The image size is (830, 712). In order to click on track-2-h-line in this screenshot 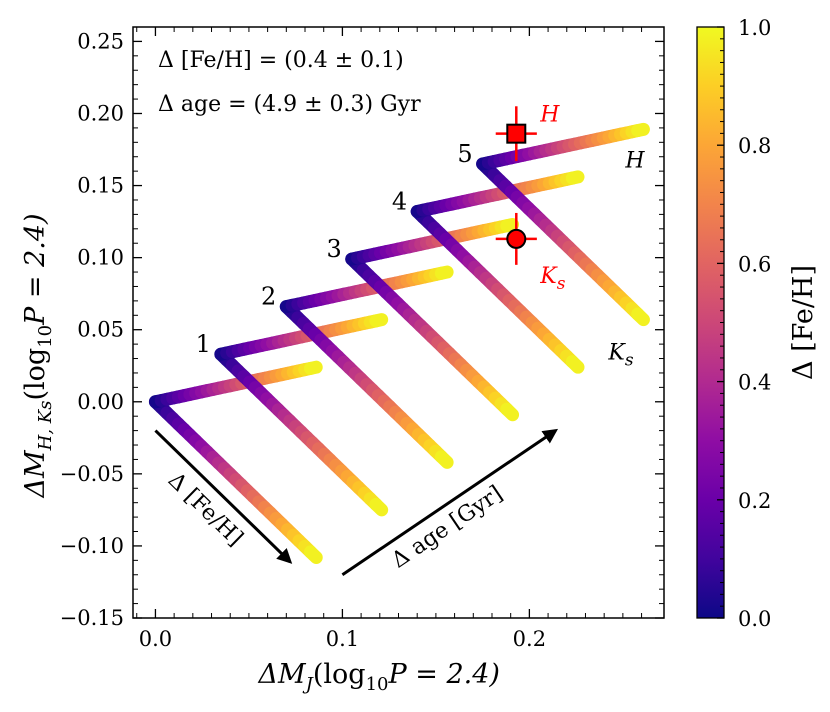, I will do `click(366, 289)`.